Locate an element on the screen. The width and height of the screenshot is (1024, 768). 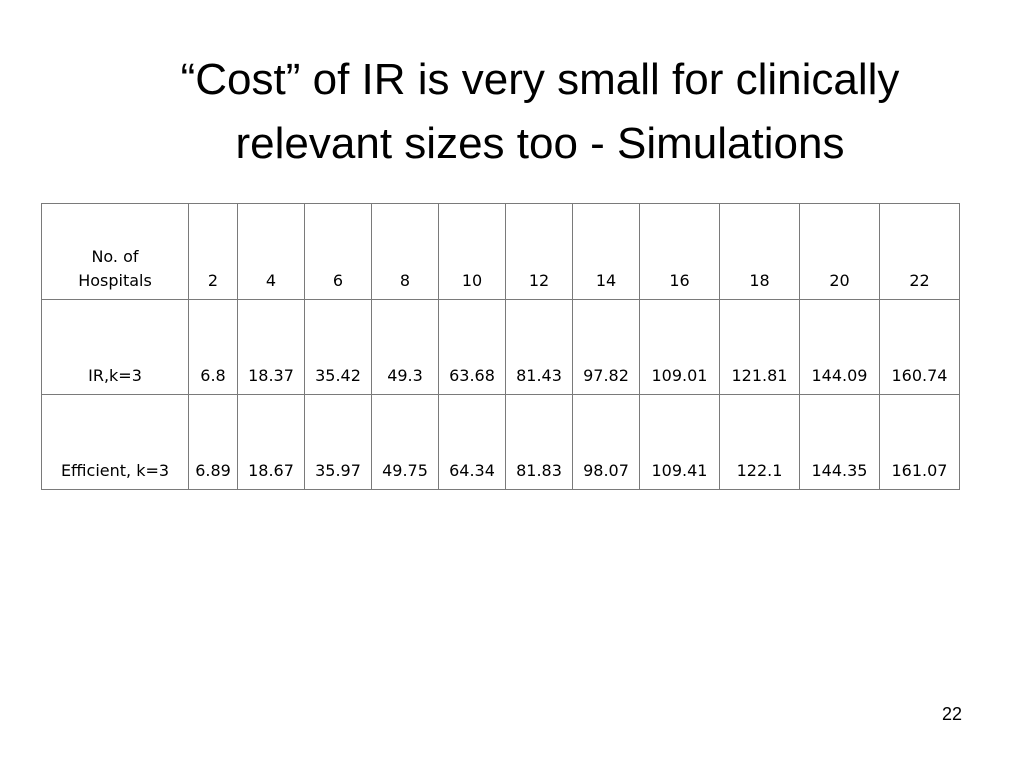
table-cell: 98.07 is located at coordinates (606, 442).